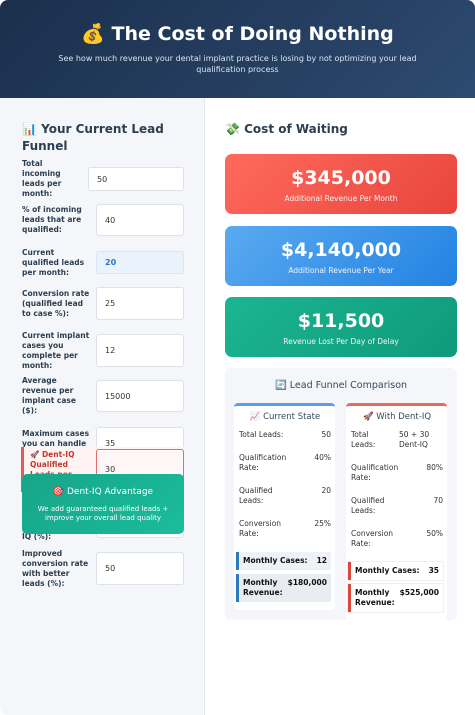  Describe the element at coordinates (285, 496) in the screenshot. I see `comparison-row: Qualified Leads: 20` at that location.